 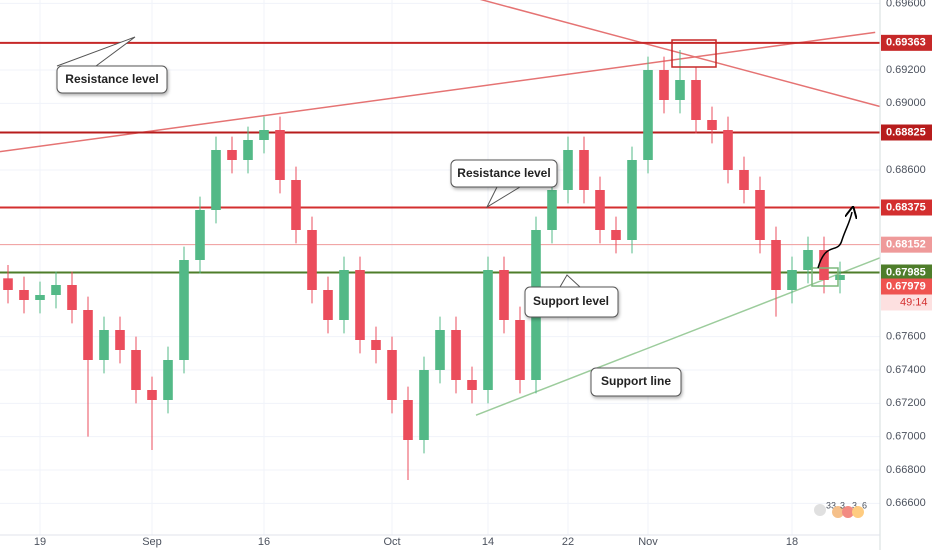 I want to click on price-label: 0.69363, so click(x=906, y=43).